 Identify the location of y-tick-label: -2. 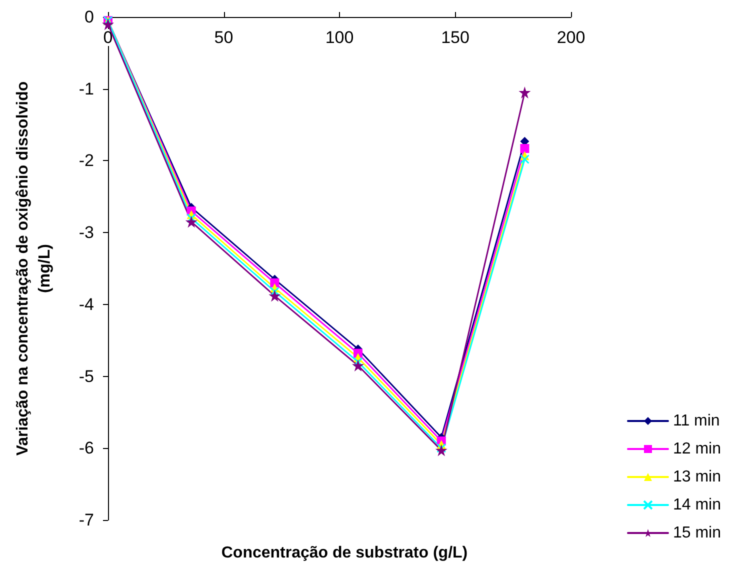
(86, 160).